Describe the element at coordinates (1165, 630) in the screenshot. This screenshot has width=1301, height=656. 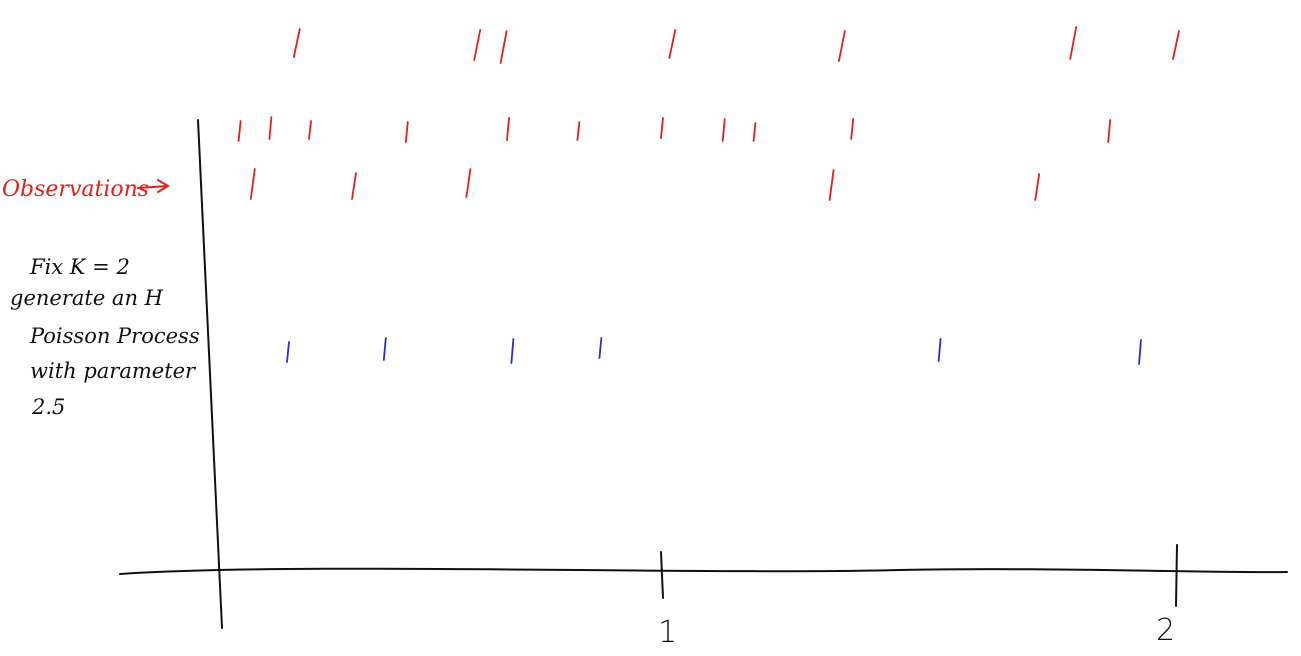
I see `tick-label-2: 2` at that location.